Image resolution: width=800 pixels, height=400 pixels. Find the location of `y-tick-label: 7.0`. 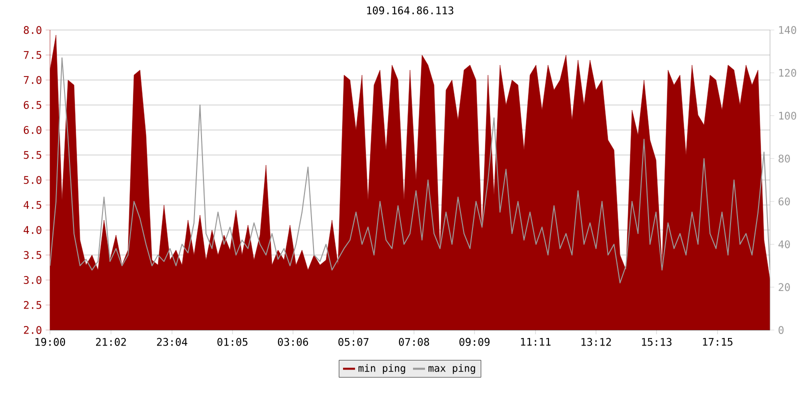

y-tick-label: 7.0 is located at coordinates (33, 80).